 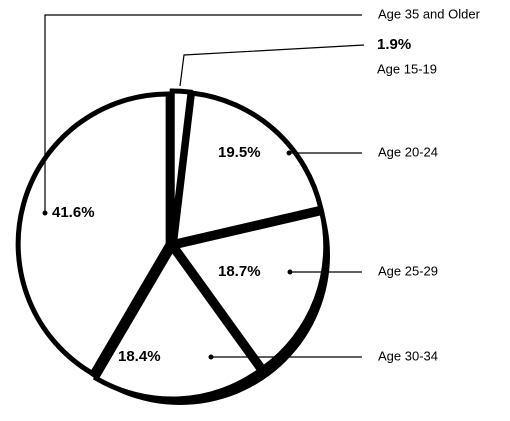 I want to click on value-label: 18.7%, so click(x=239, y=271).